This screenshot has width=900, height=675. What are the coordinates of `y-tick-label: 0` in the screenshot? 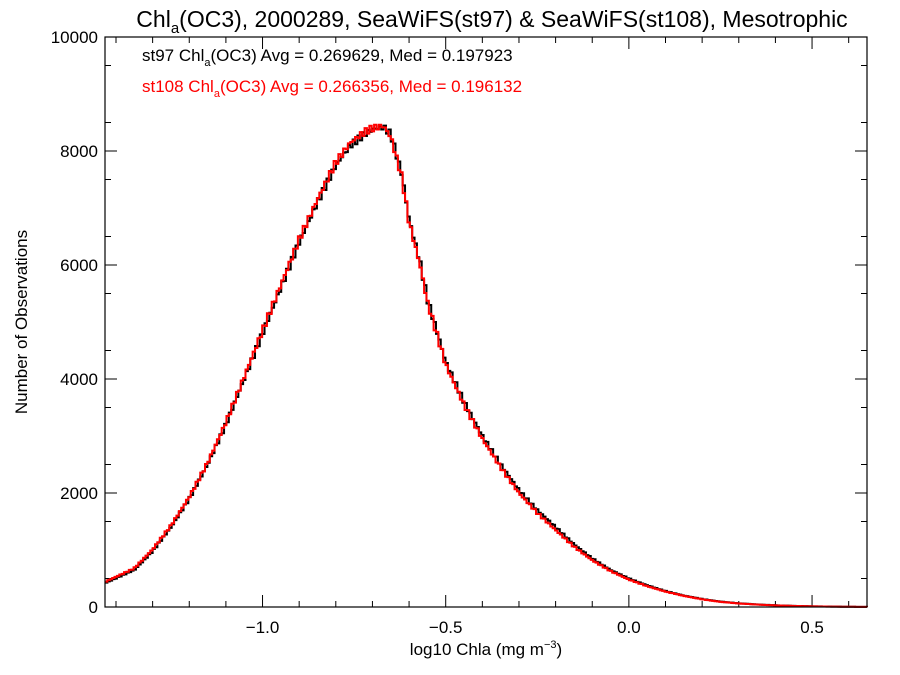 It's located at (93, 607).